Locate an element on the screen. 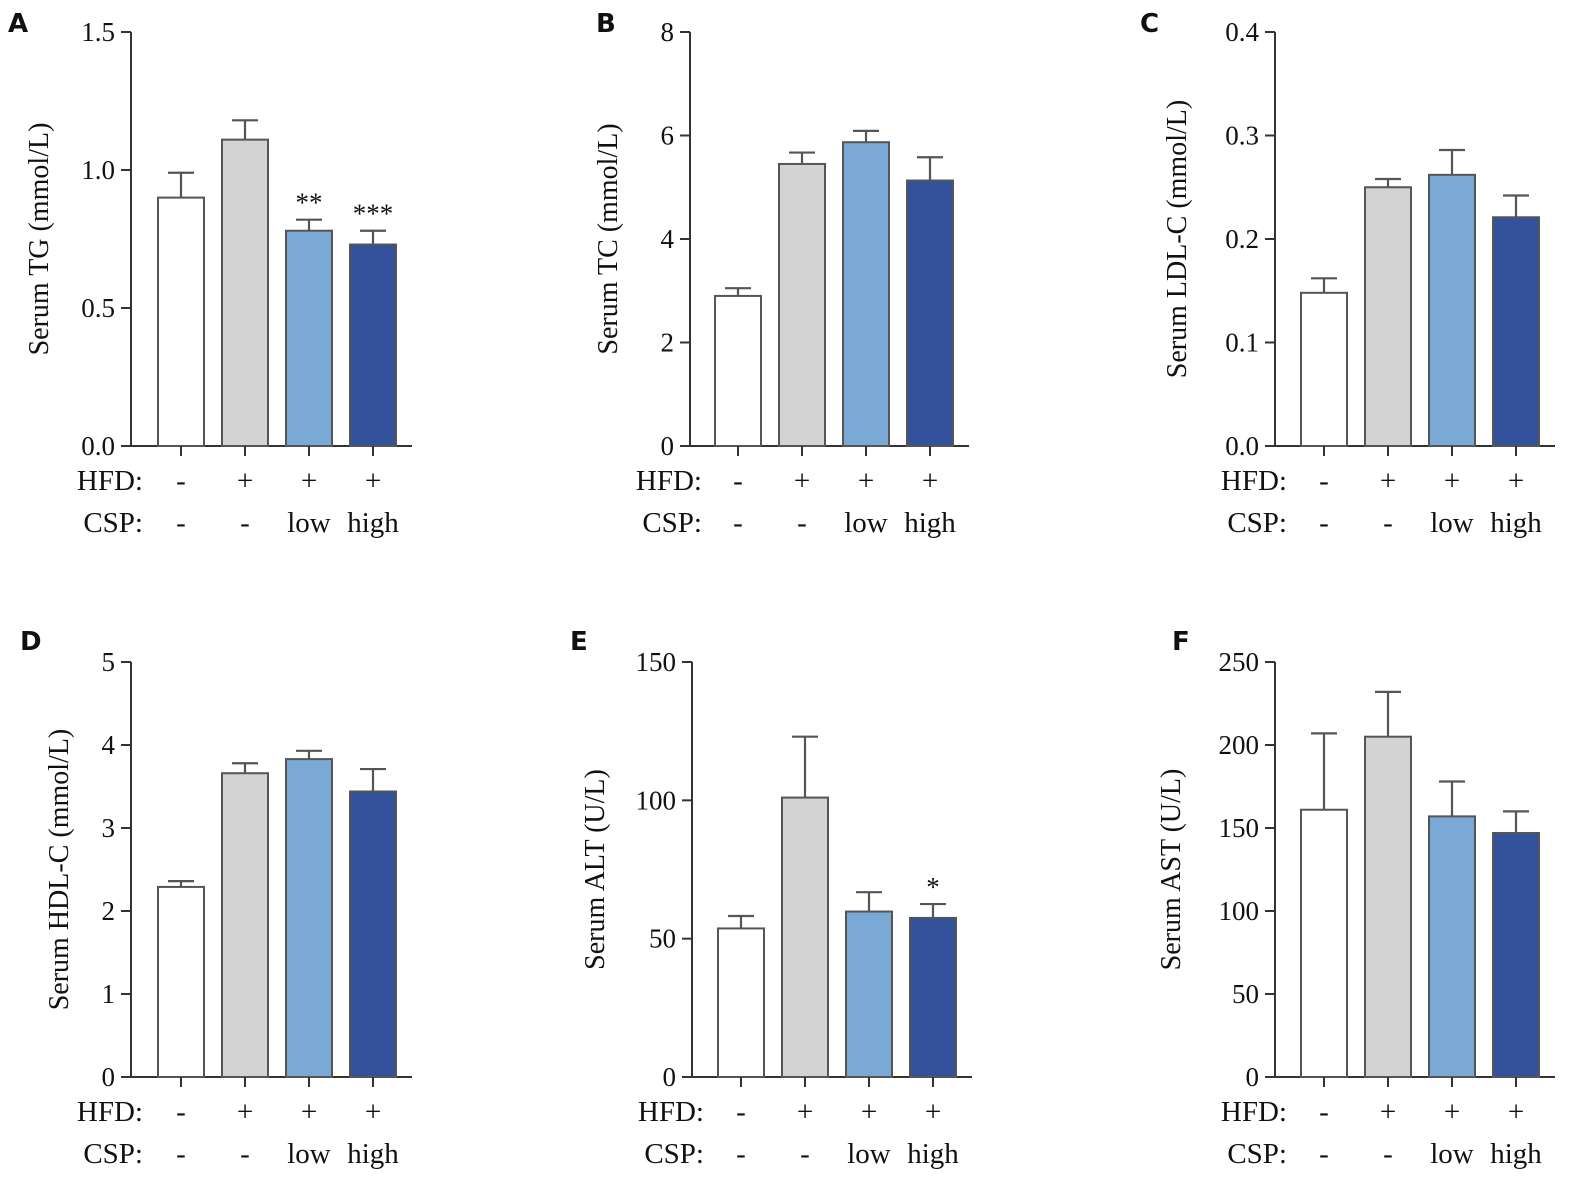  significance-label: * is located at coordinates (933, 887).